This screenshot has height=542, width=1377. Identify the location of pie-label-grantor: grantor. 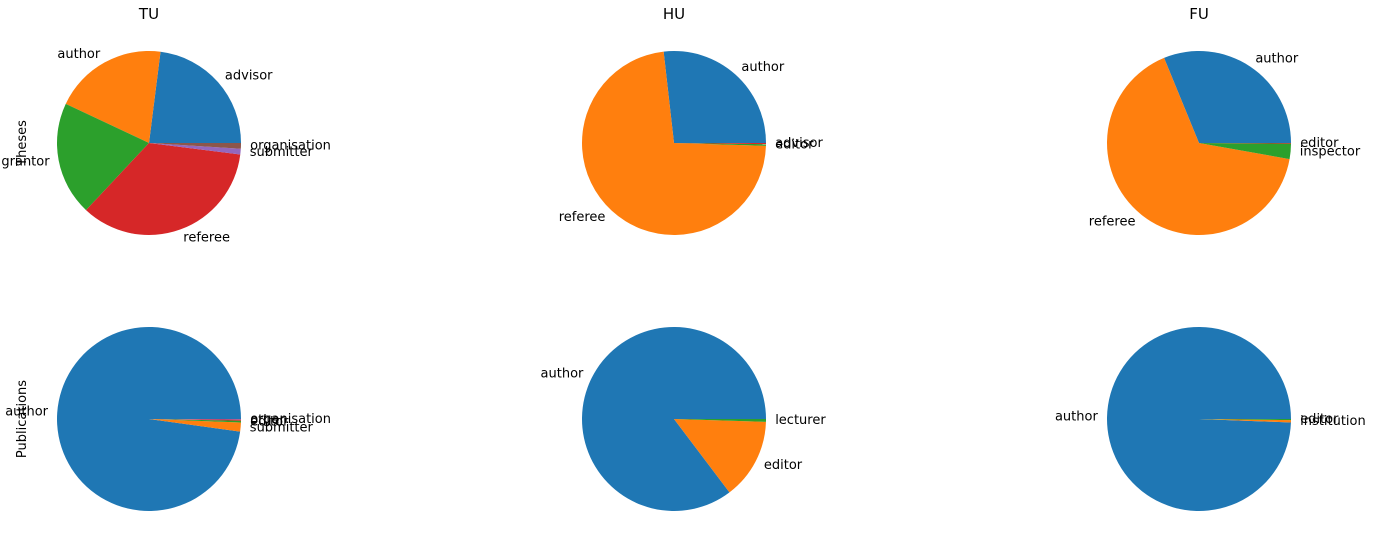
(25, 161).